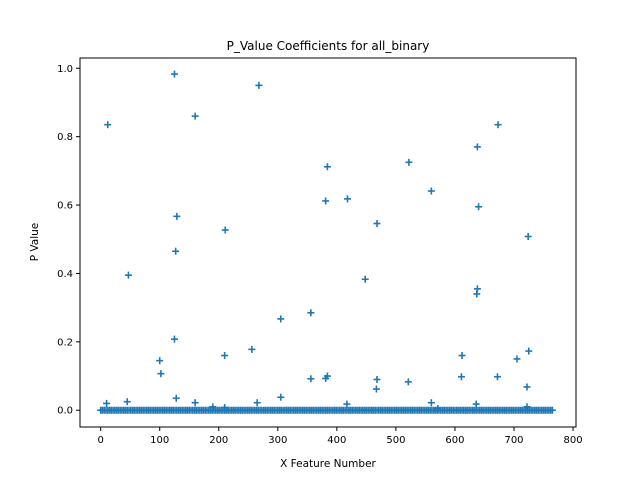 The height and width of the screenshot is (480, 640). Describe the element at coordinates (336, 440) in the screenshot. I see `x-tick-label: 400` at that location.